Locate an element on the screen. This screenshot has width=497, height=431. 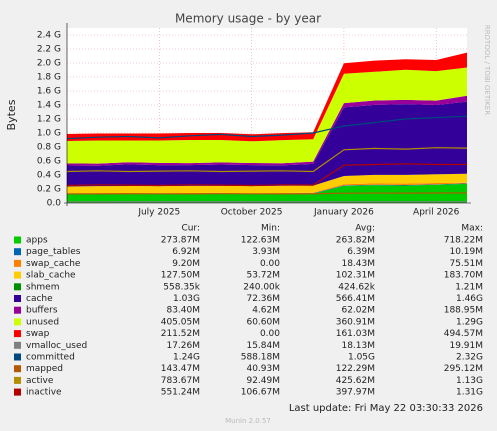
legend-stat: 161.03M is located at coordinates (355, 334).